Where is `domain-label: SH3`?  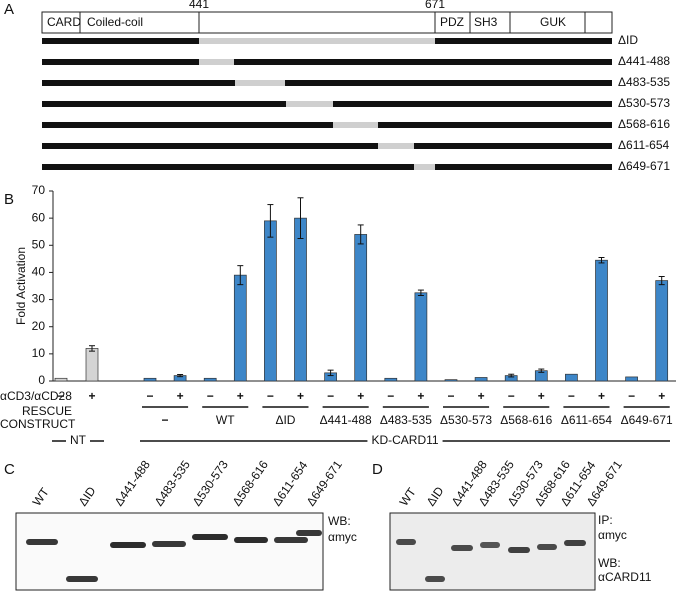
domain-label: SH3 is located at coordinates (486, 22).